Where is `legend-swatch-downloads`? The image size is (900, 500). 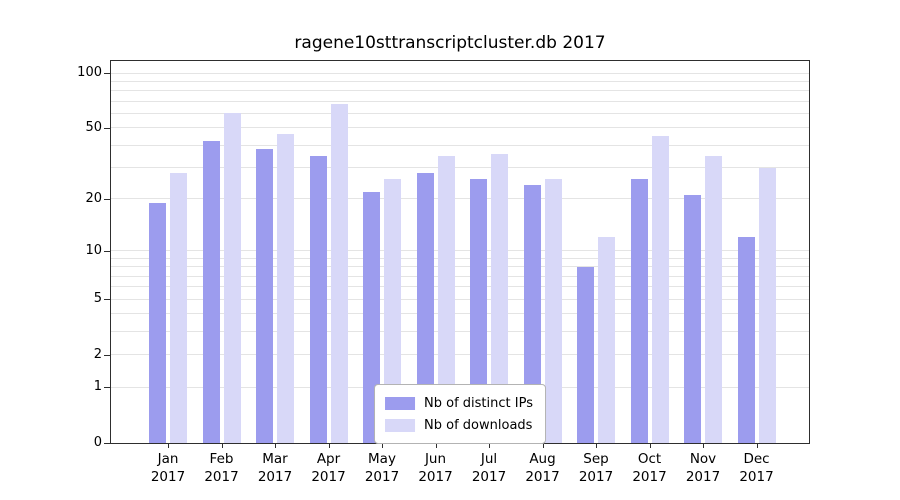
legend-swatch-downloads is located at coordinates (400, 425).